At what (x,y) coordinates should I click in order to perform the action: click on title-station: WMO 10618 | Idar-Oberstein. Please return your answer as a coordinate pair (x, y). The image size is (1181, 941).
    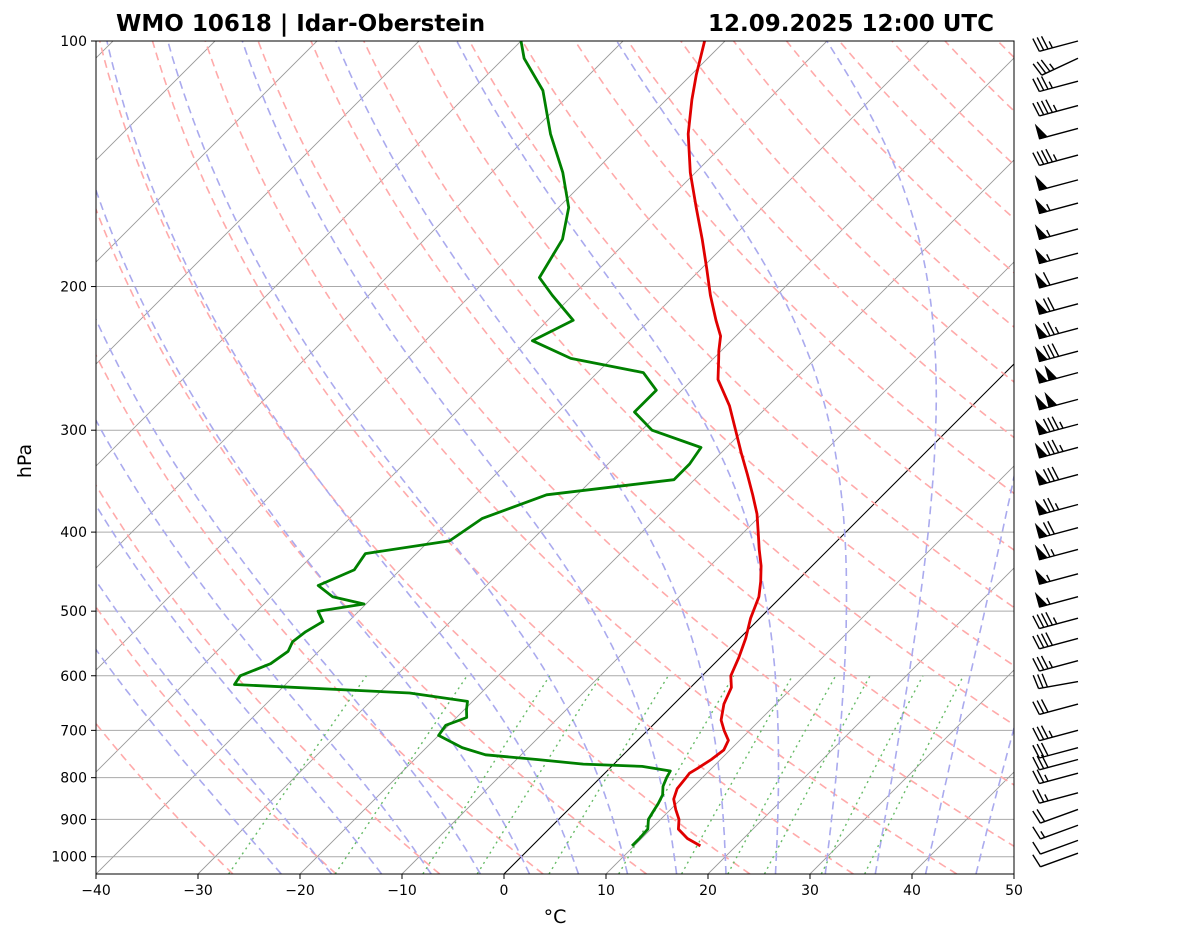
    Looking at the image, I should click on (300, 24).